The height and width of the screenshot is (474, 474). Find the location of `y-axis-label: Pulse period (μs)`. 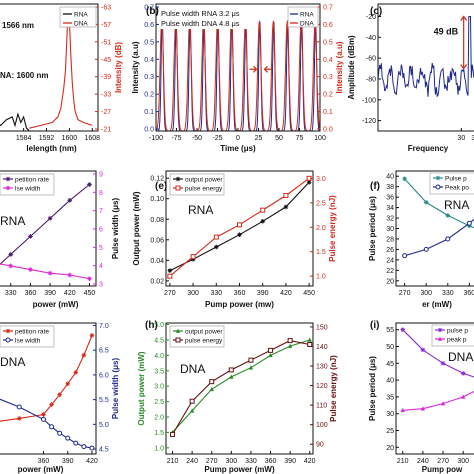

y-axis-label: Pulse period (μs) is located at coordinates (372, 228).